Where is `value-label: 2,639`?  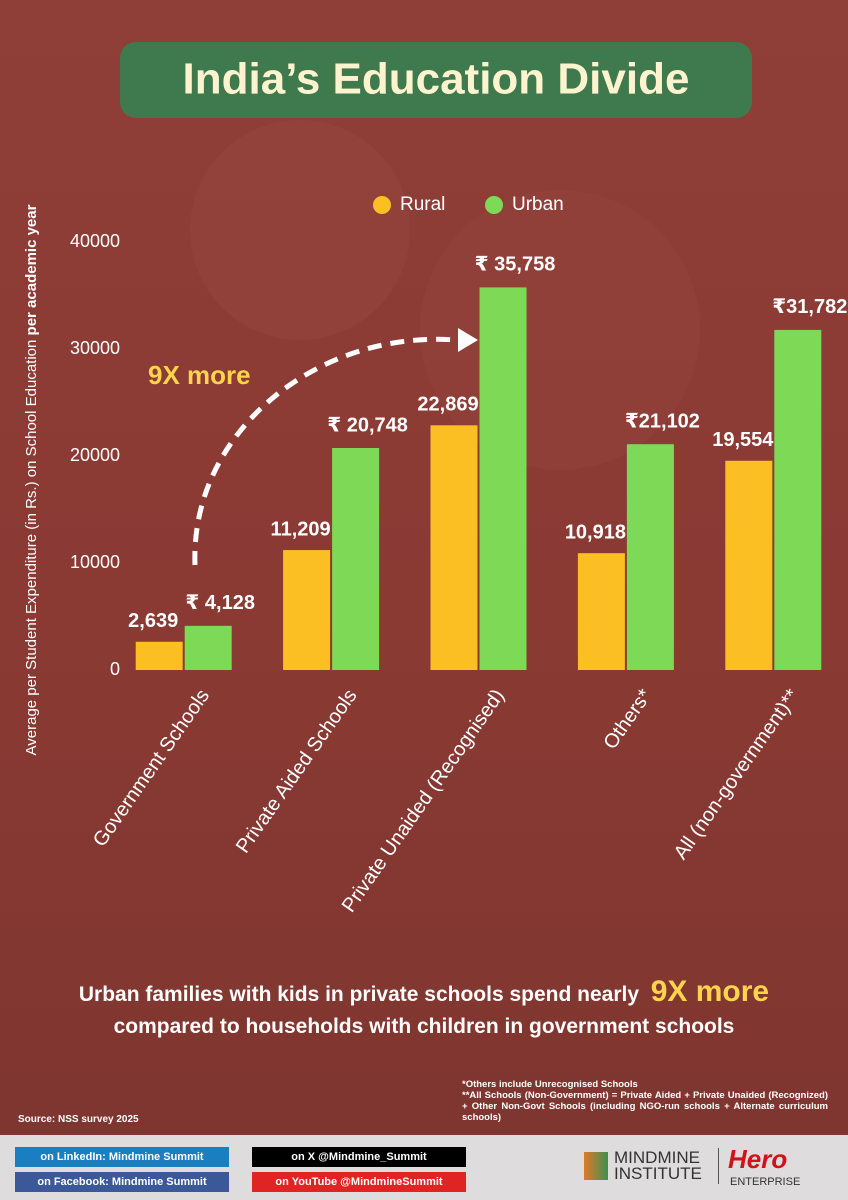 value-label: 2,639 is located at coordinates (153, 621).